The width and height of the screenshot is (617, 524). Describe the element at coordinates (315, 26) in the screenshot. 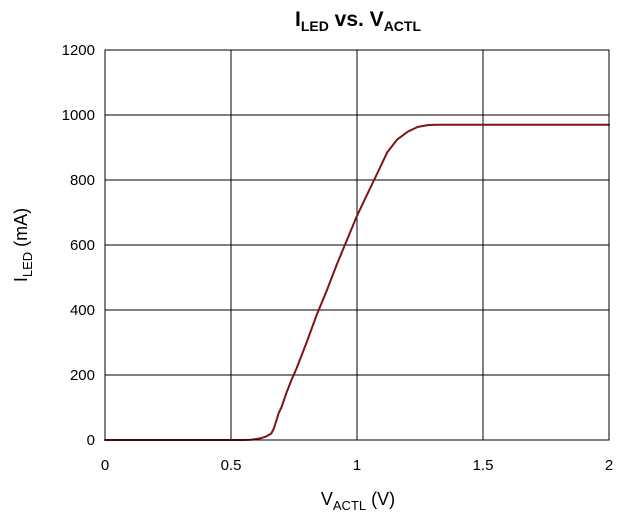

I see `title-main-subscript: LED` at that location.